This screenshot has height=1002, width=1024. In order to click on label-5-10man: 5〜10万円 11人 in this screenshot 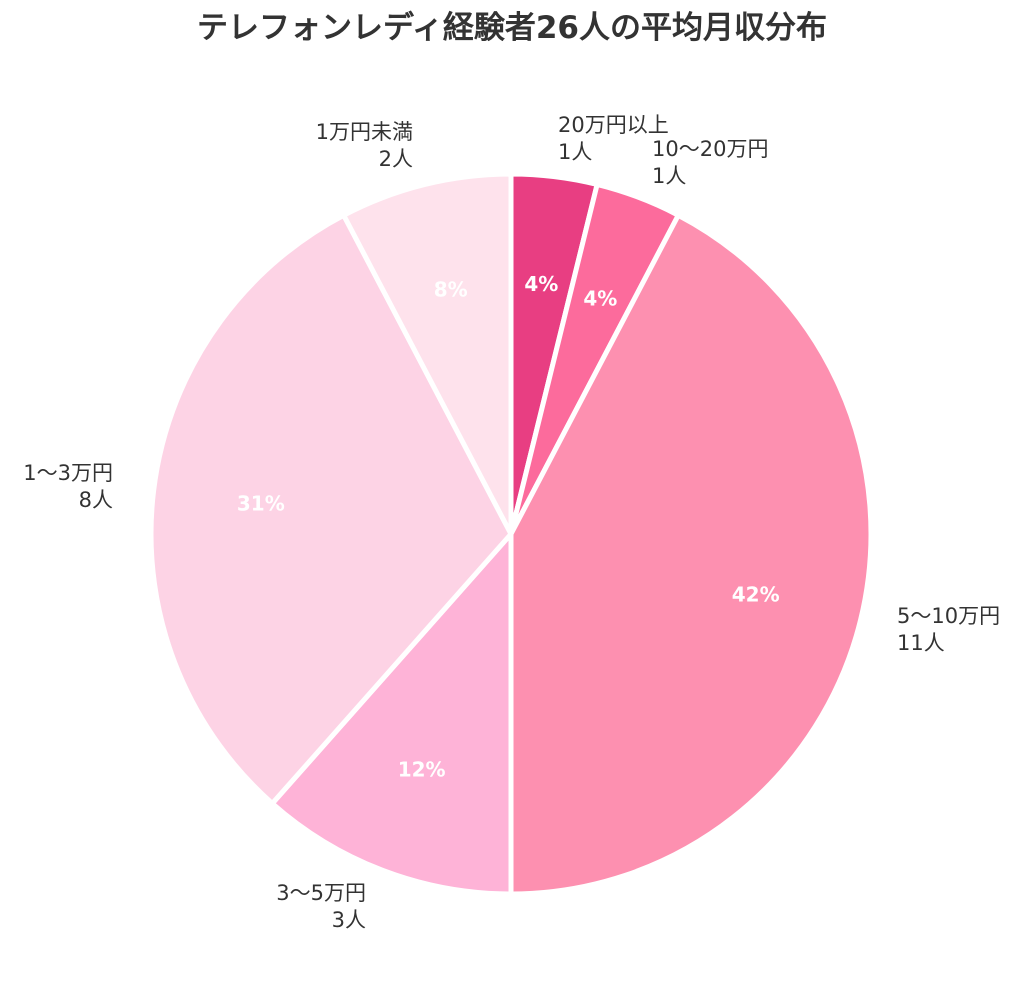, I will do `click(948, 630)`.